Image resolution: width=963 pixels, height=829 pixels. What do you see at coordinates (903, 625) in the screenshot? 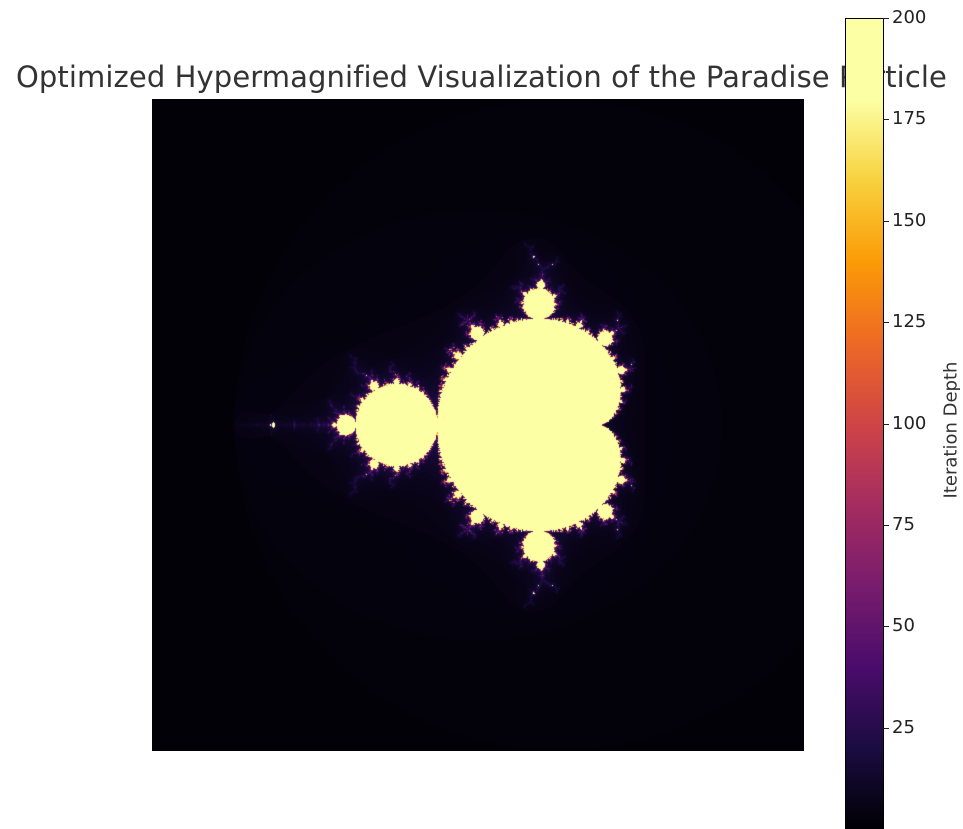
I see `colorbar-tick-label: 50` at bounding box center [903, 625].